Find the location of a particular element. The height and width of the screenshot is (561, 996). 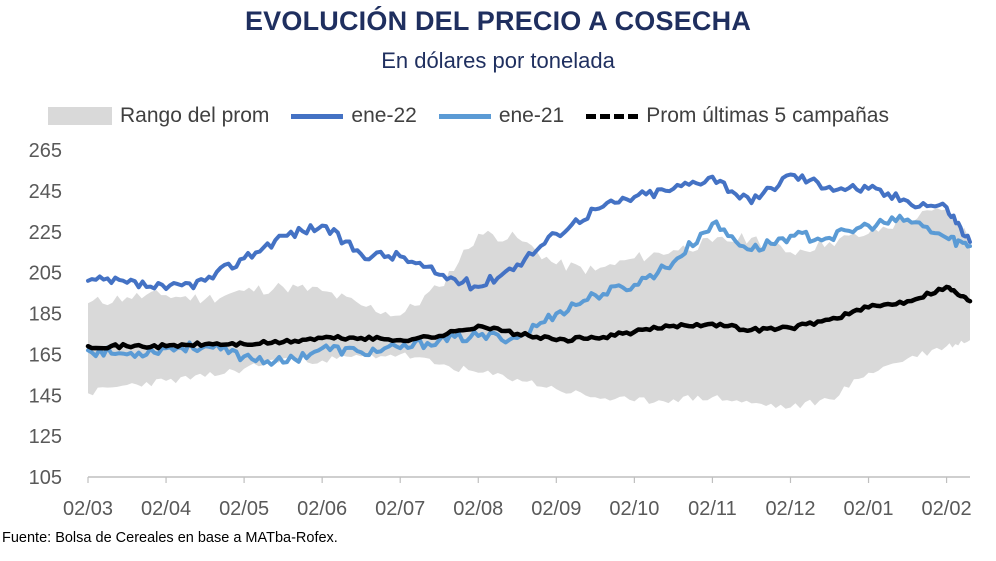

legend-item-range: Rango del prom is located at coordinates (158, 116).